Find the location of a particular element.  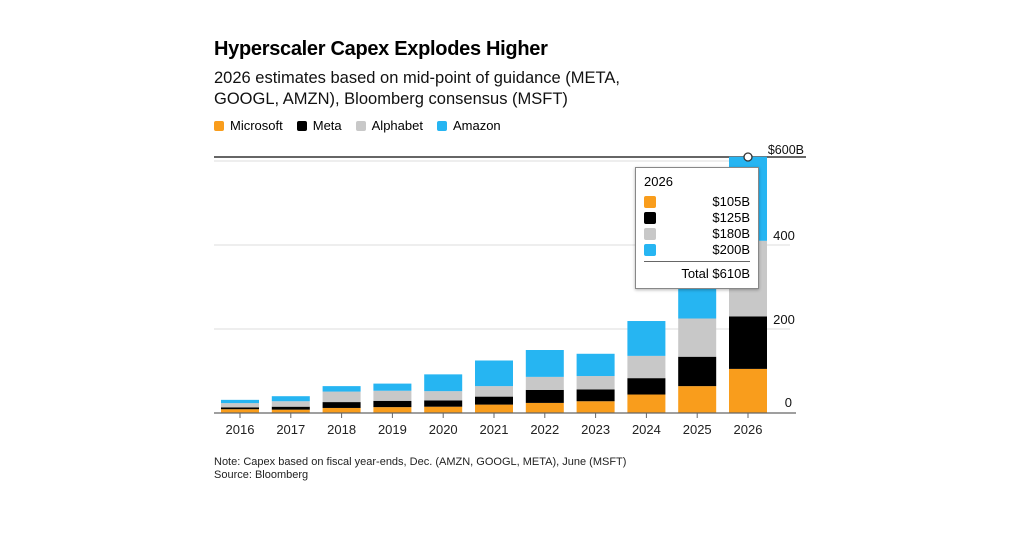

bar-alphabet-2016 is located at coordinates (240, 405).